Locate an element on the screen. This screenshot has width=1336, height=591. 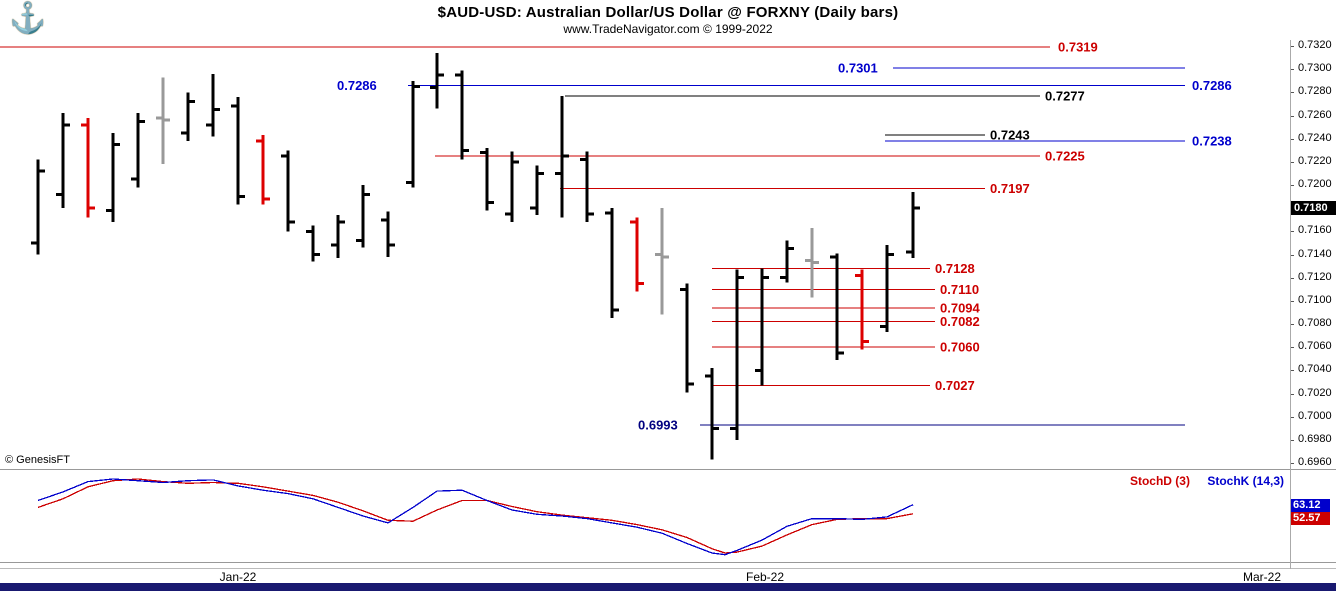
stochk-value-badge: 63.12 is located at coordinates (1310, 505).